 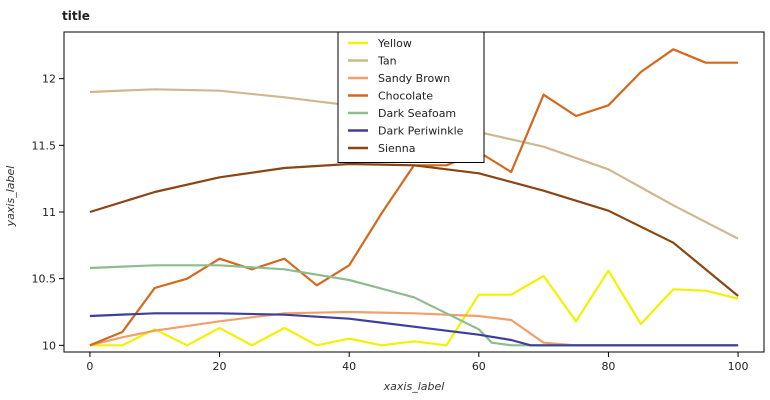 I want to click on legend-label: Tan, so click(x=387, y=61).